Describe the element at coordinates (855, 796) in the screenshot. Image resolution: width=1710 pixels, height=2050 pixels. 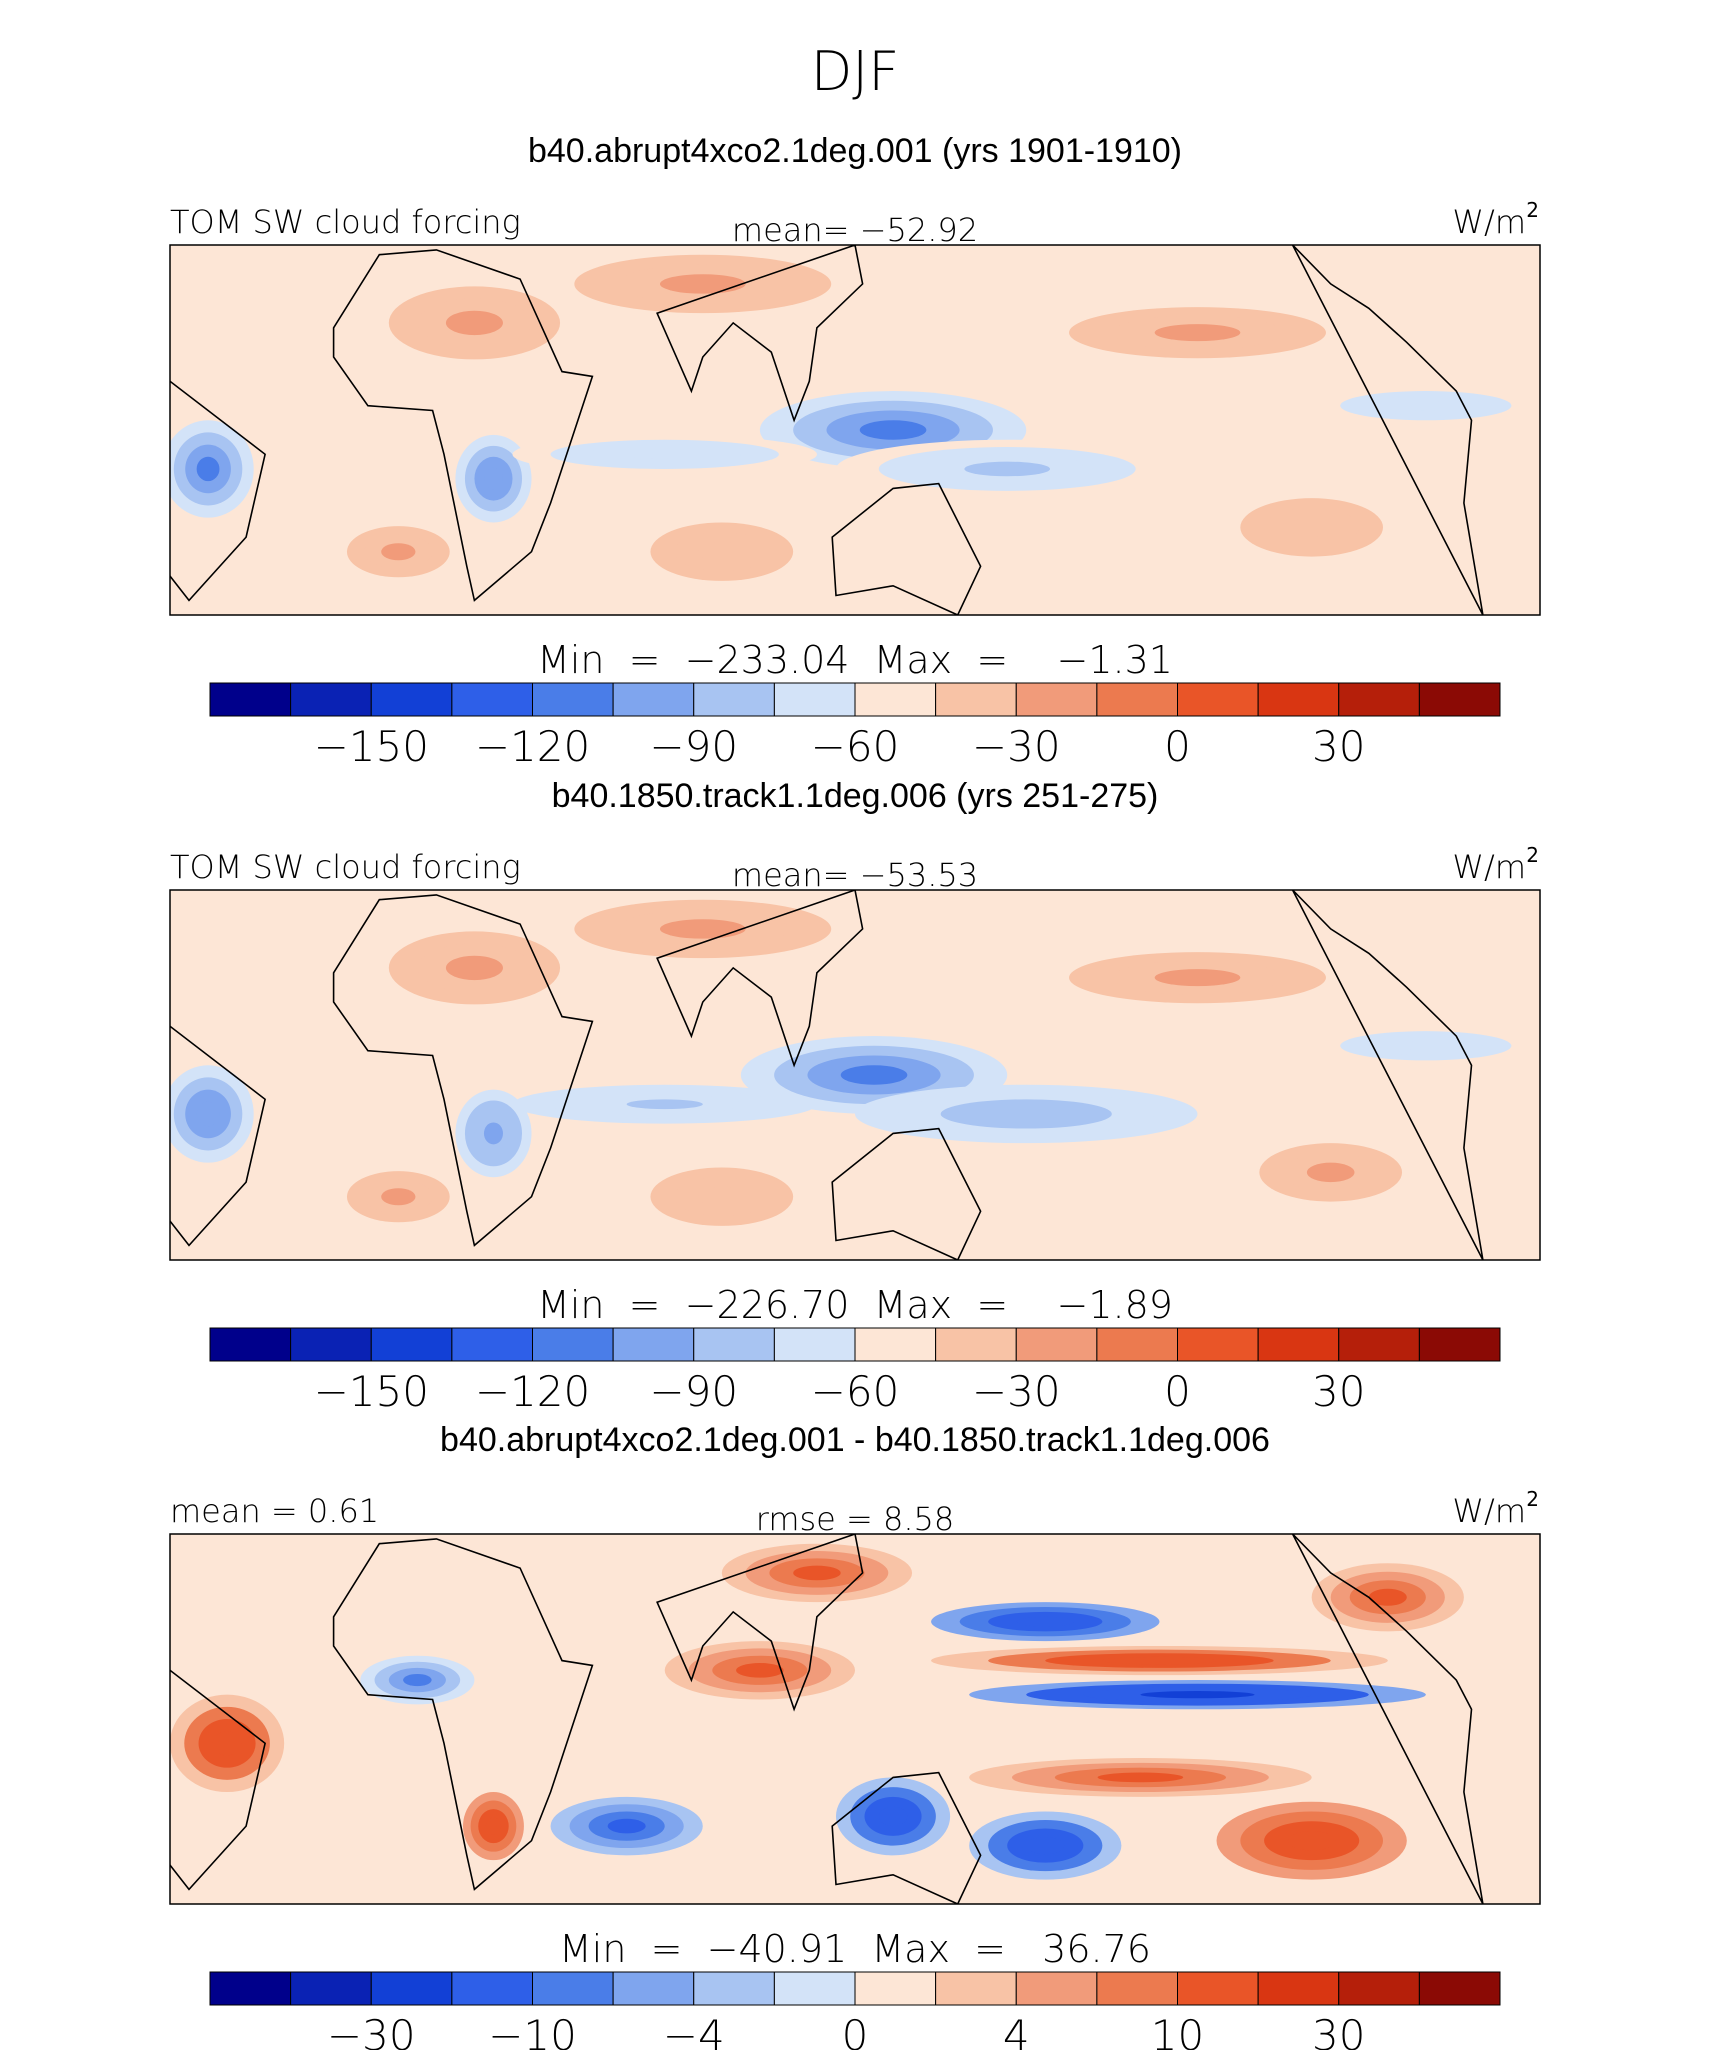
I see `panel-title: b40.1850.track1.1deg.006 (yrs 251-275)` at that location.